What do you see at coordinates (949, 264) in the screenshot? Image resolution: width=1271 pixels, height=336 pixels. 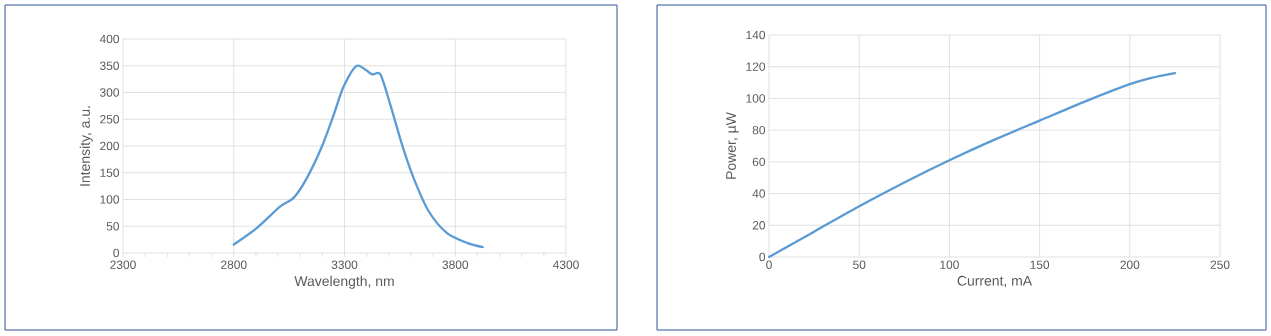 I see `x-tick-label: 100` at bounding box center [949, 264].